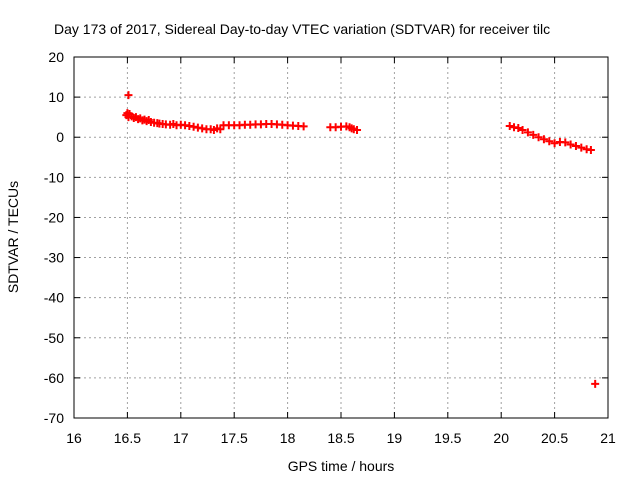 This screenshot has height=480, width=640. What do you see at coordinates (56, 57) in the screenshot?
I see `y-tick-label: 20` at bounding box center [56, 57].